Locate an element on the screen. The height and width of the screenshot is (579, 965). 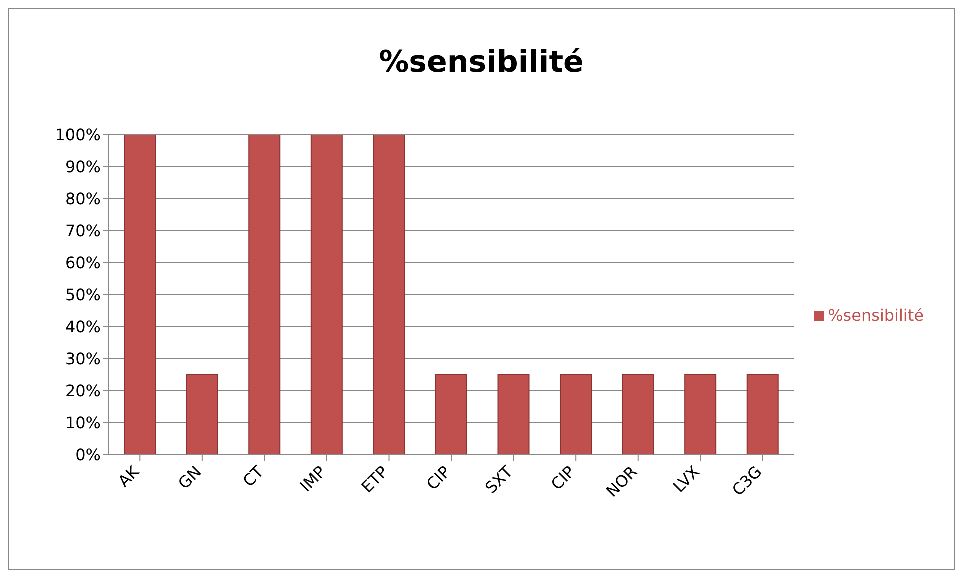
y-tick-label: 100% is located at coordinates (78, 135).